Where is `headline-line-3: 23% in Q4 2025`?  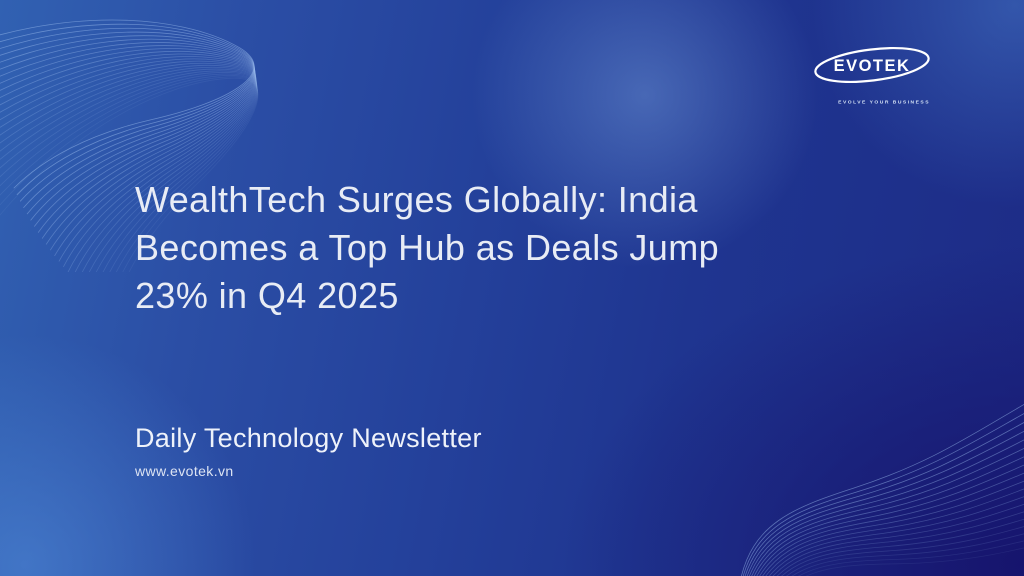
headline-line-3: 23% in Q4 2025 is located at coordinates (267, 295).